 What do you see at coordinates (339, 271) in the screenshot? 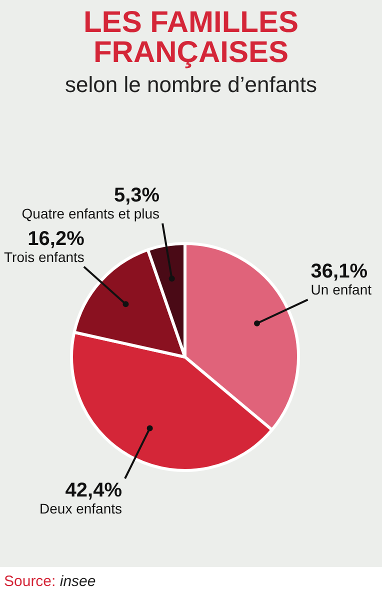
I see `data-label: 36,1%` at bounding box center [339, 271].